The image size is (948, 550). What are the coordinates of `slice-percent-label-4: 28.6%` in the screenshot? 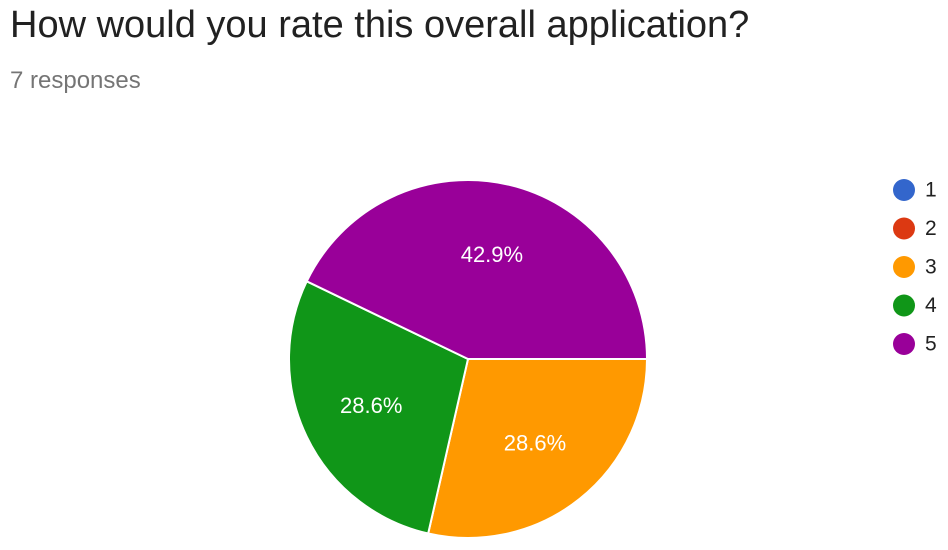 It's located at (371, 405).